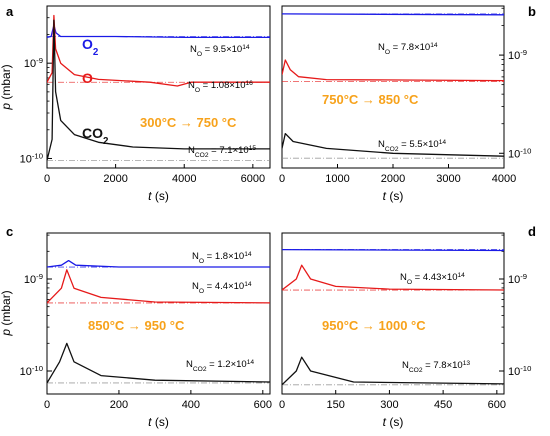 The image size is (550, 436). Describe the element at coordinates (337, 179) in the screenshot. I see `x-tick-label: 1000` at that location.